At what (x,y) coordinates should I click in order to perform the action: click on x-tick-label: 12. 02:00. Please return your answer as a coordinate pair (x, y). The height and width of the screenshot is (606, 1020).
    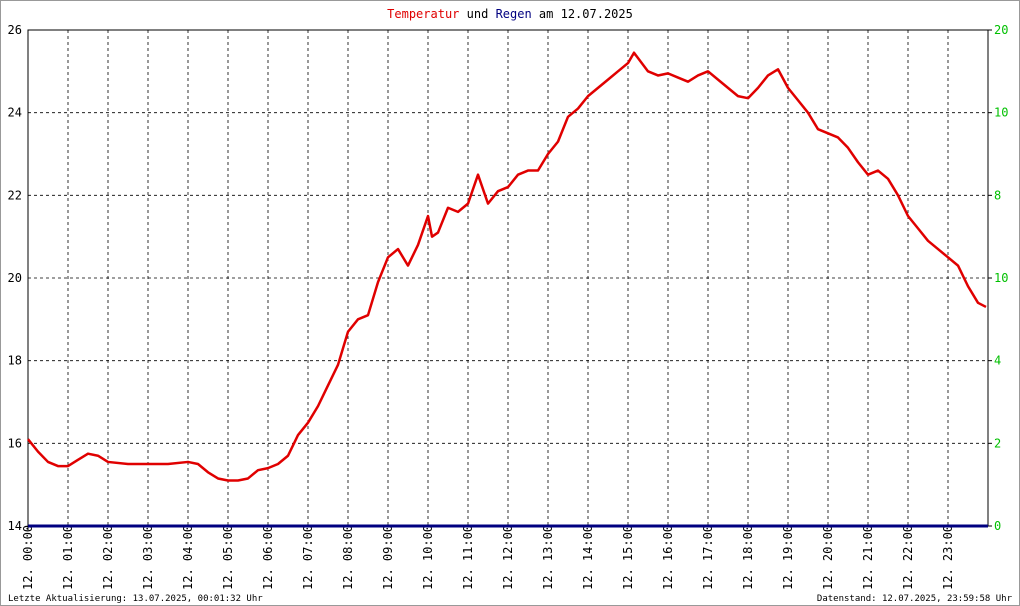
    Looking at the image, I should click on (108, 557).